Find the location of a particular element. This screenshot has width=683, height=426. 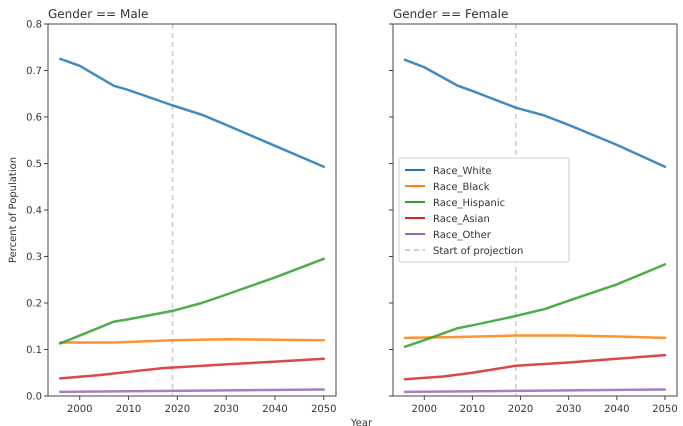

y-tick-label: 0.4 is located at coordinates (34, 211).